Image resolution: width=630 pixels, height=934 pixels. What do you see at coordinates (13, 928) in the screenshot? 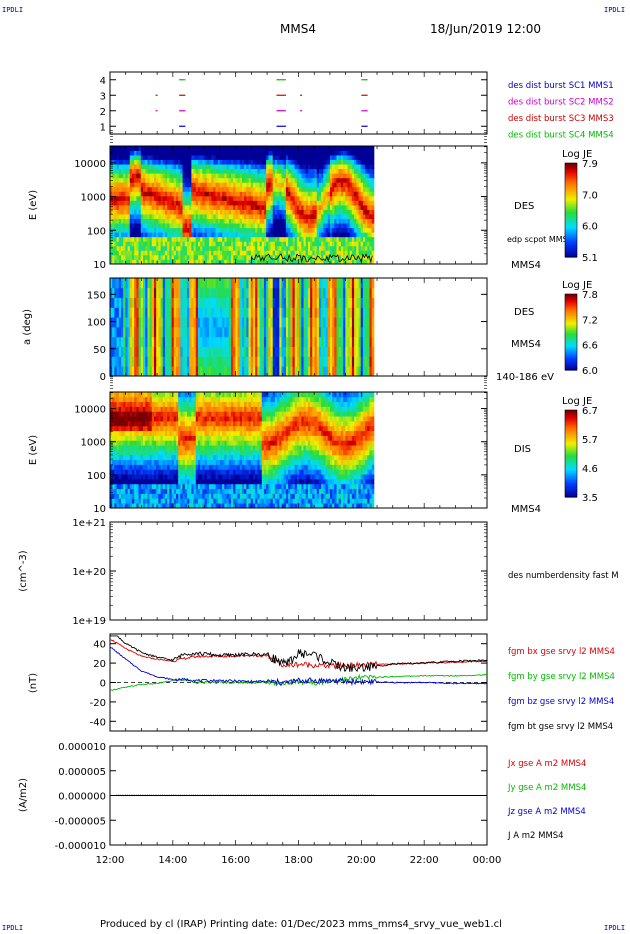
I see `corner-label-bottom-left: IPDLI` at bounding box center [13, 928].